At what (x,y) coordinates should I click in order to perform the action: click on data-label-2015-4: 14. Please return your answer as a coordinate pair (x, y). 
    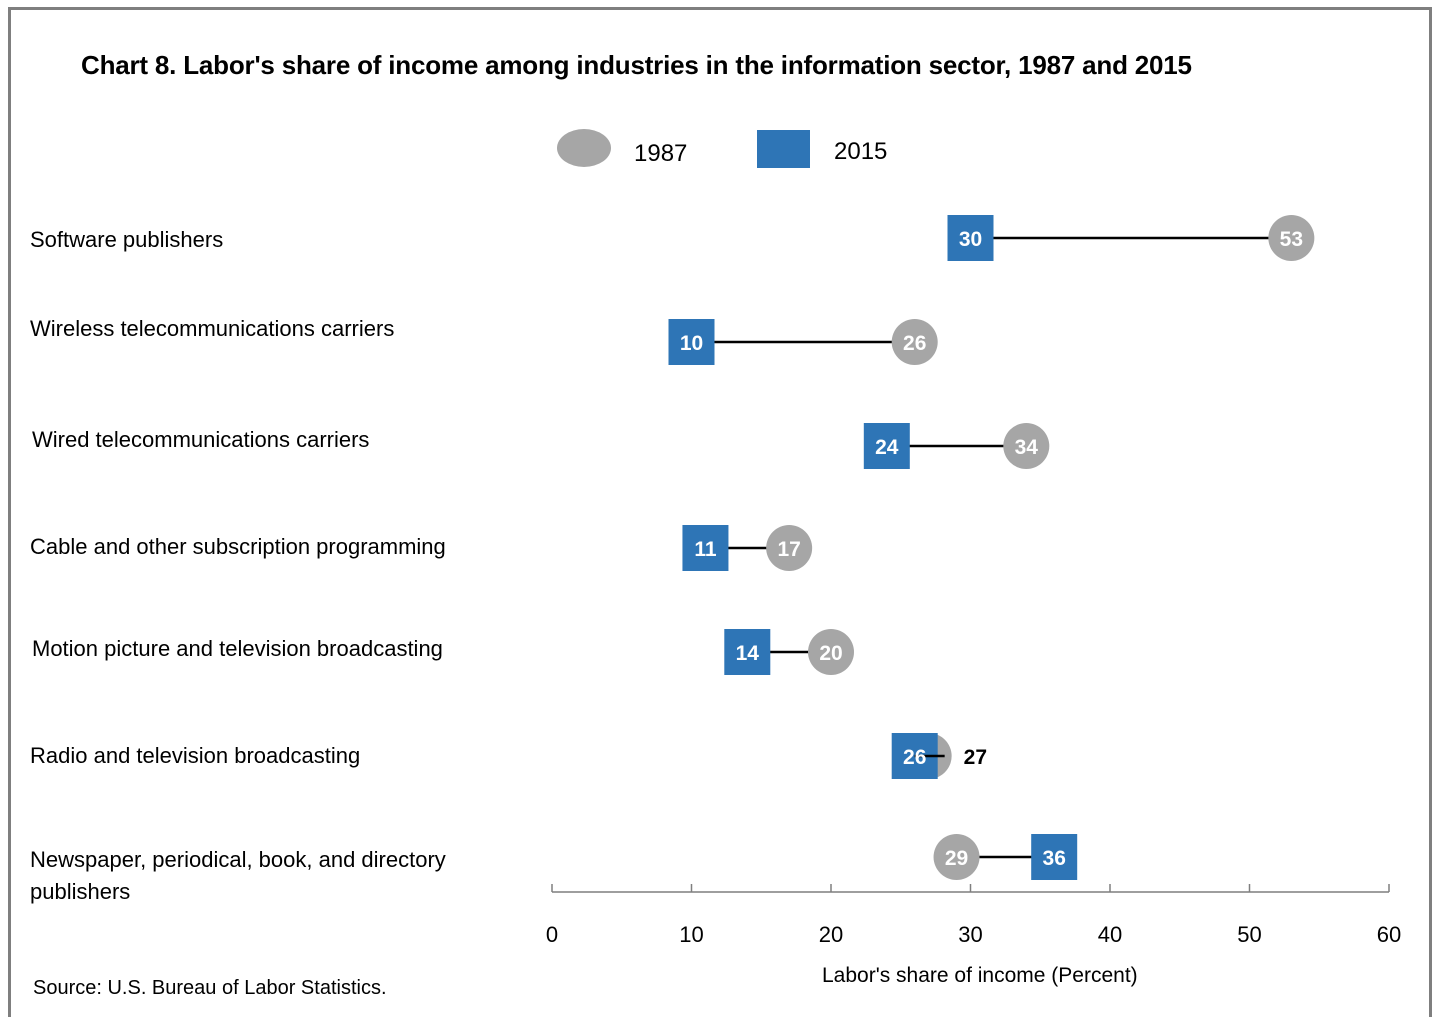
    Looking at the image, I should click on (748, 653).